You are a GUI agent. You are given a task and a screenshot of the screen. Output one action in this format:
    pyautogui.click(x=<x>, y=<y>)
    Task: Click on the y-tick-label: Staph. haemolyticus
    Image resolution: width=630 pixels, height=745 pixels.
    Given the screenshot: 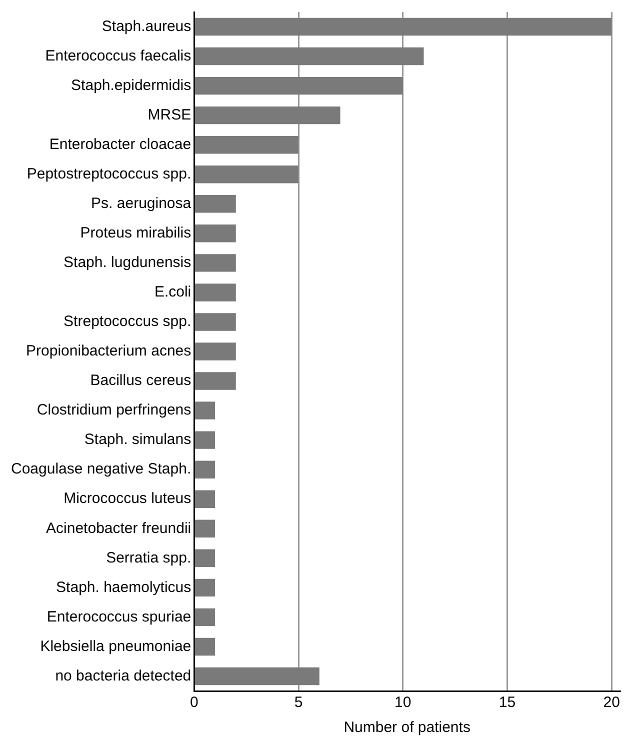 What is the action you would take?
    pyautogui.click(x=124, y=587)
    